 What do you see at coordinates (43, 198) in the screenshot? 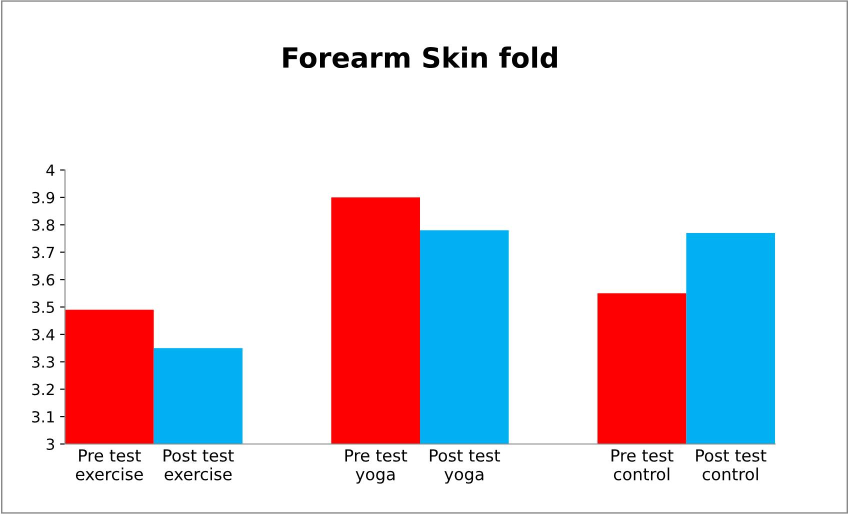
I see `y-tick-label: 3.9` at bounding box center [43, 198].